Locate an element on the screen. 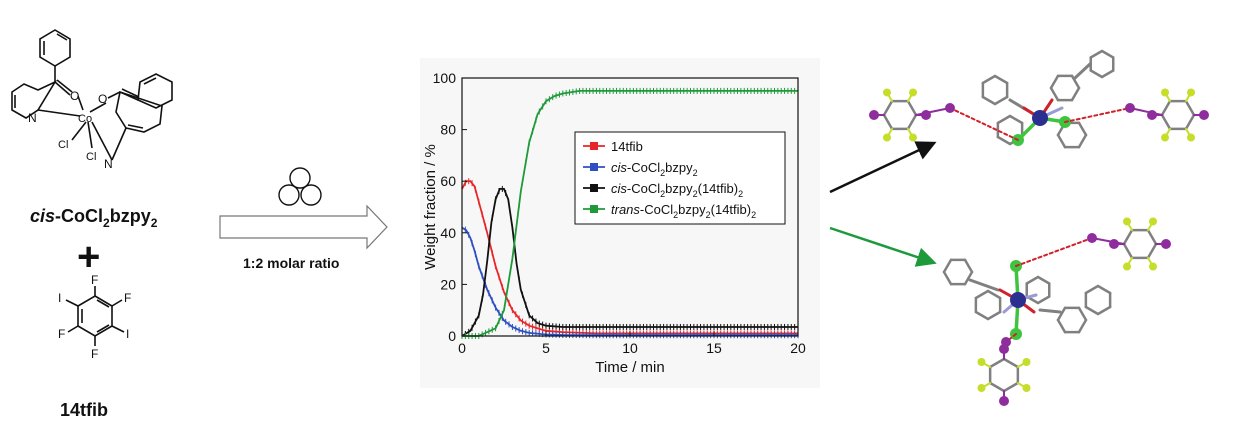 The height and width of the screenshot is (432, 1237). y-tick-label: 80 is located at coordinates (448, 130).